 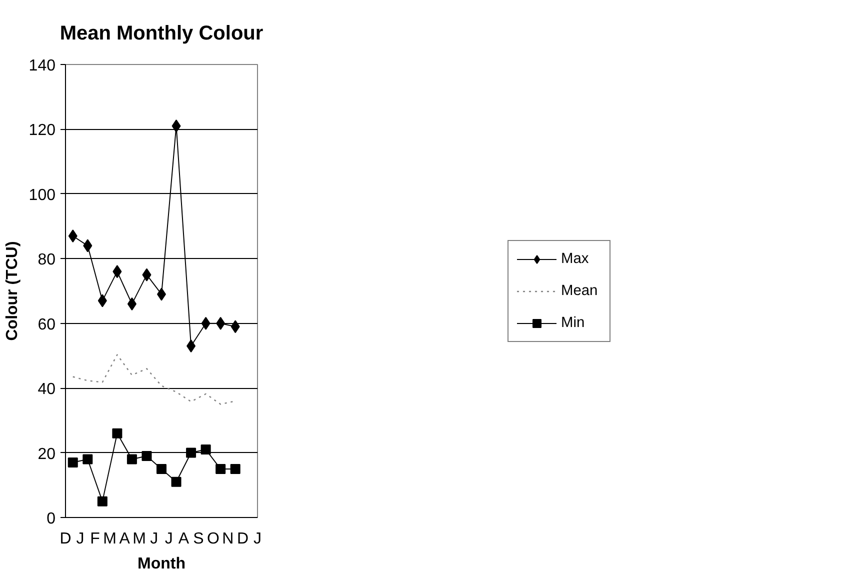 What do you see at coordinates (42, 195) in the screenshot?
I see `y-tick-label: 100` at bounding box center [42, 195].